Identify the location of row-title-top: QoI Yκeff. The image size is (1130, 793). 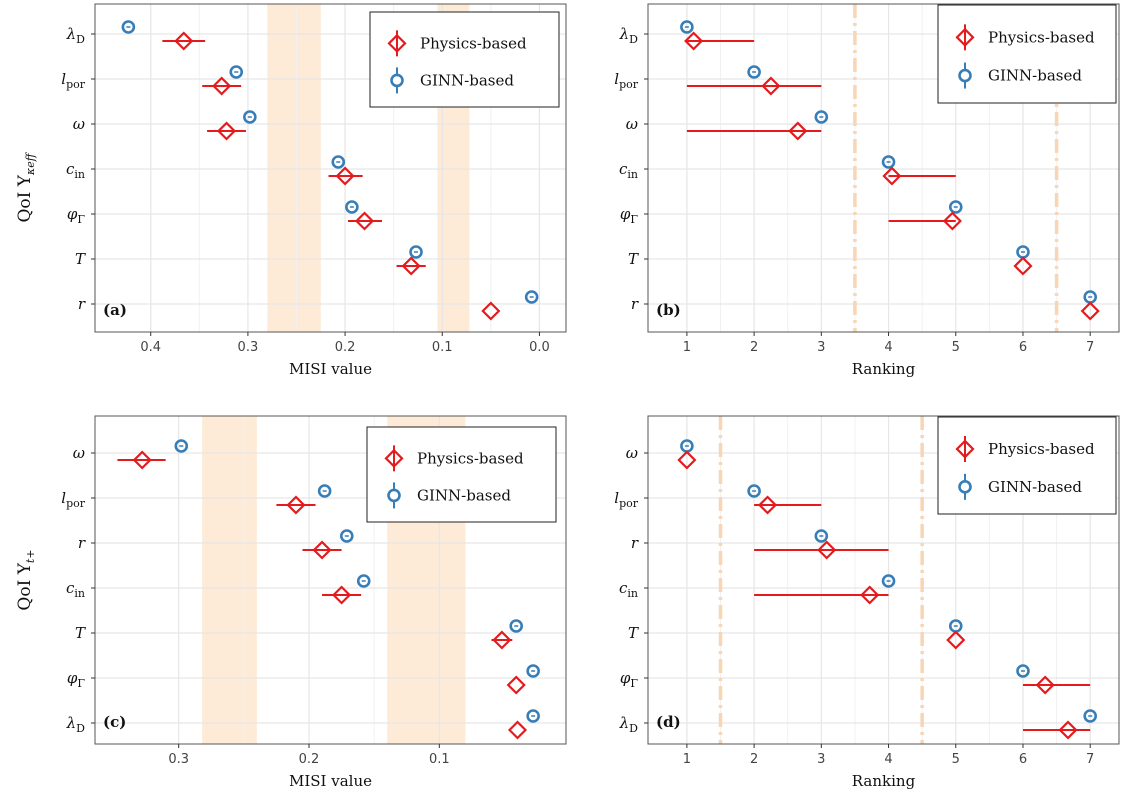
(26, 186).